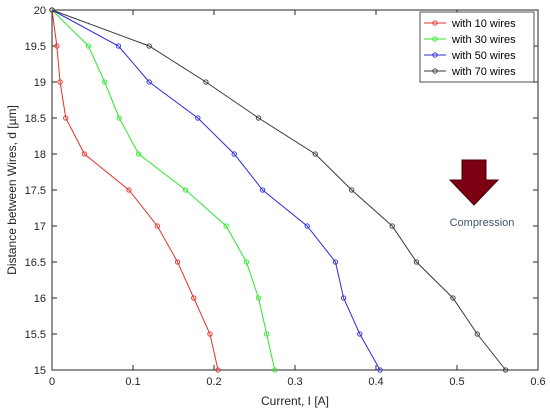 Image resolution: width=550 pixels, height=417 pixels. I want to click on y-tick-label: 16, so click(40, 299).